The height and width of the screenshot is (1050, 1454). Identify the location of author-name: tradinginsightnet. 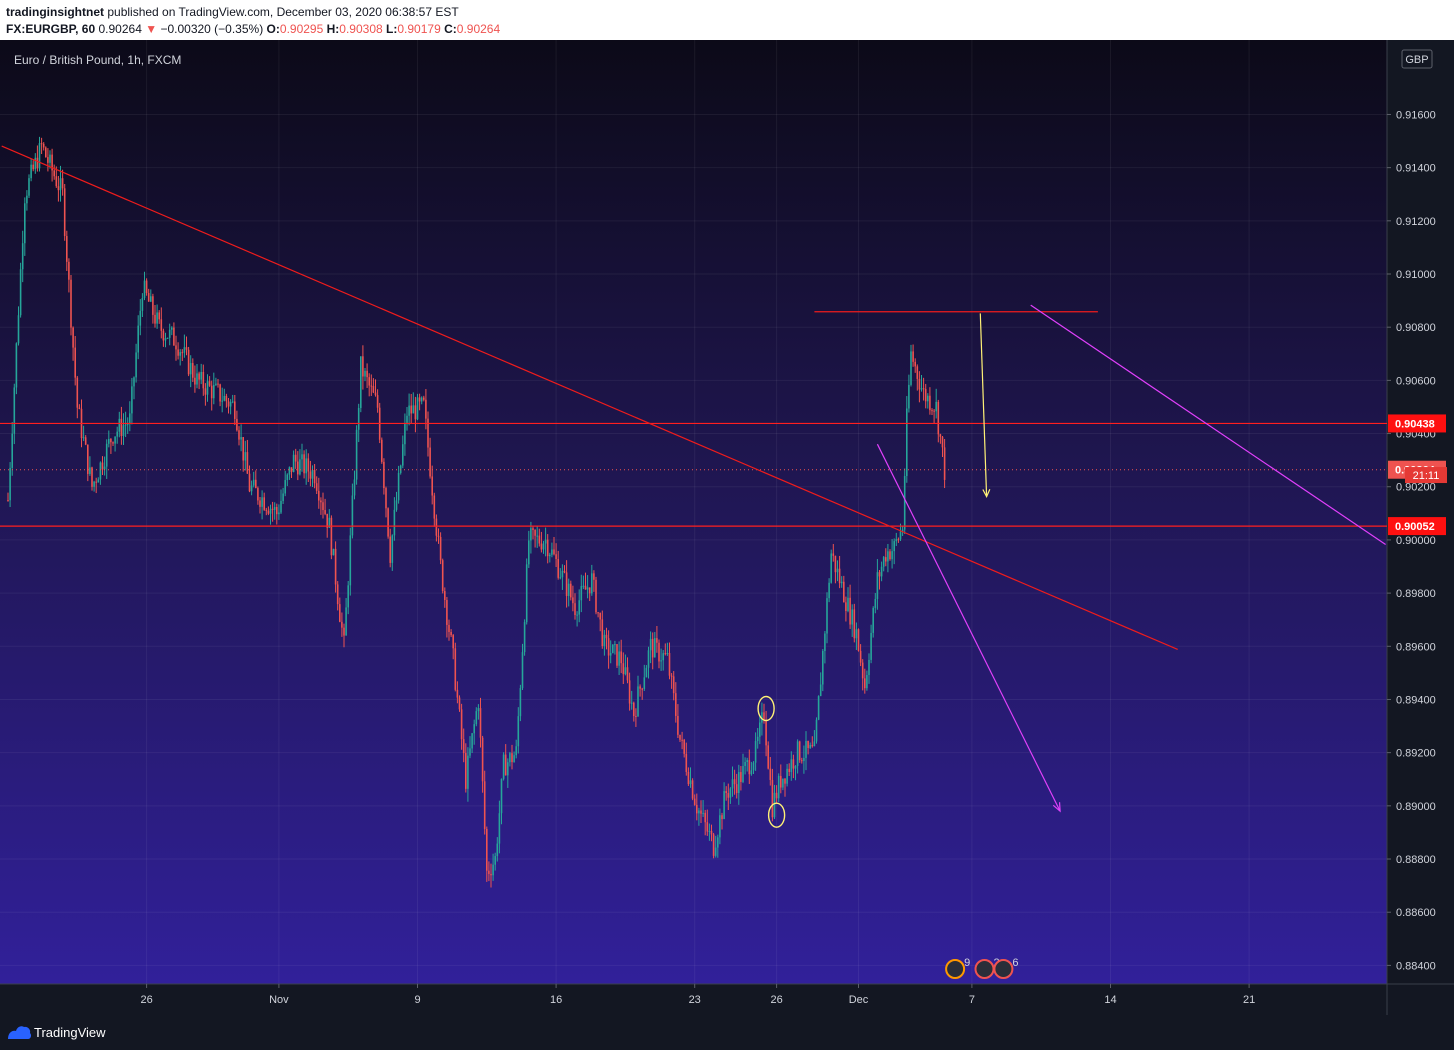
(55, 12).